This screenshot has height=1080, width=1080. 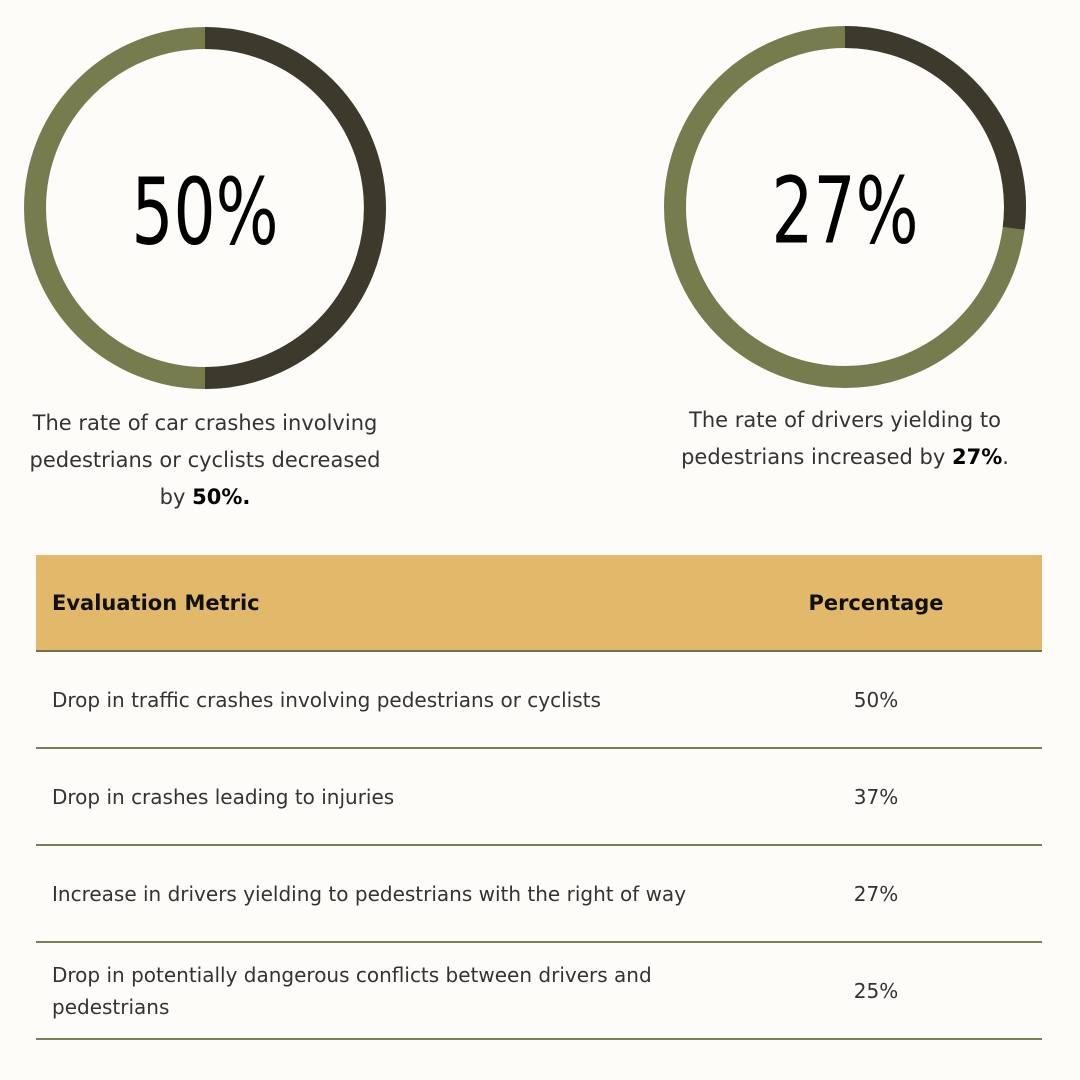 What do you see at coordinates (876, 797) in the screenshot?
I see `table-cell: 37%` at bounding box center [876, 797].